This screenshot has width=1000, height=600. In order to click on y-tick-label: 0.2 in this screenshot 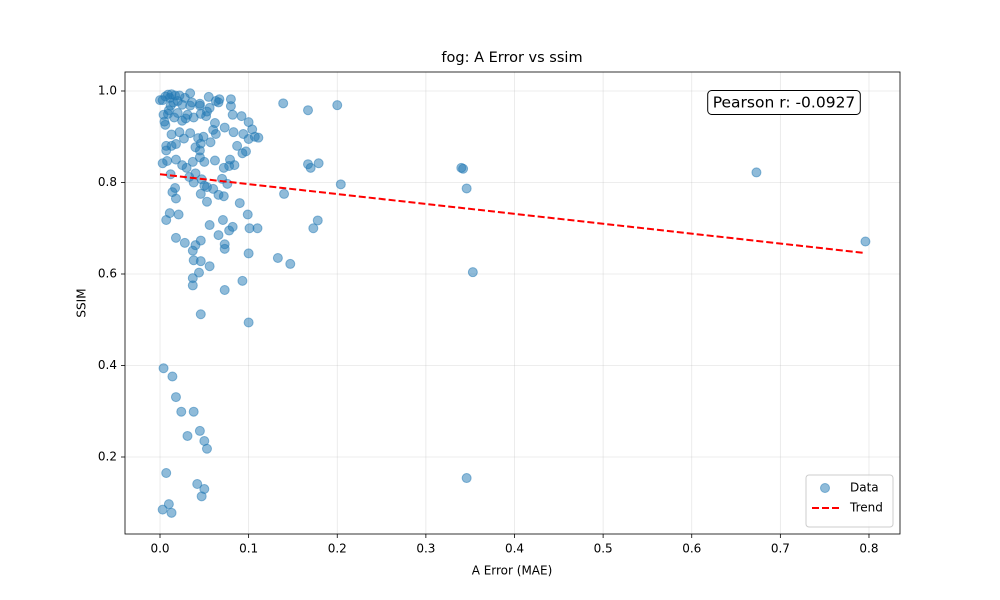, I will do `click(107, 457)`.